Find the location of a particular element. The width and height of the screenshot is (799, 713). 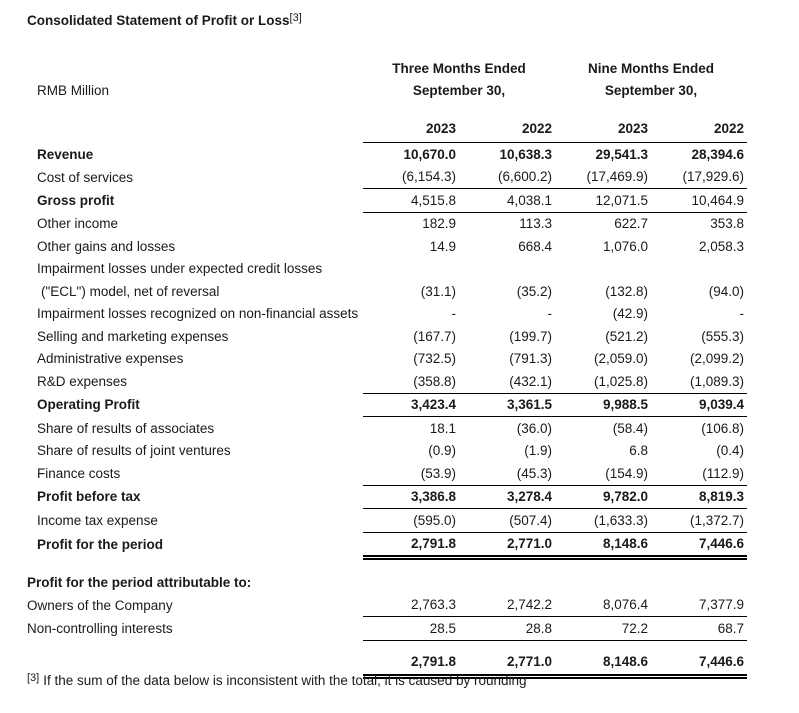

period-date-three-months: September 30, is located at coordinates (459, 90).